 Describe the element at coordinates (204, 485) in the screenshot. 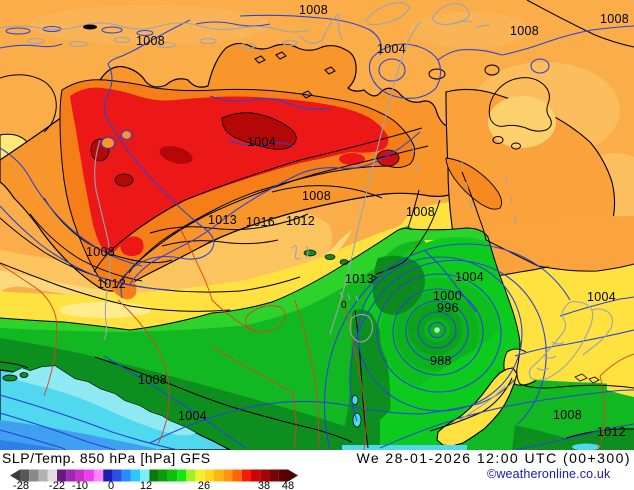

I see `svg-text: 26` at that location.